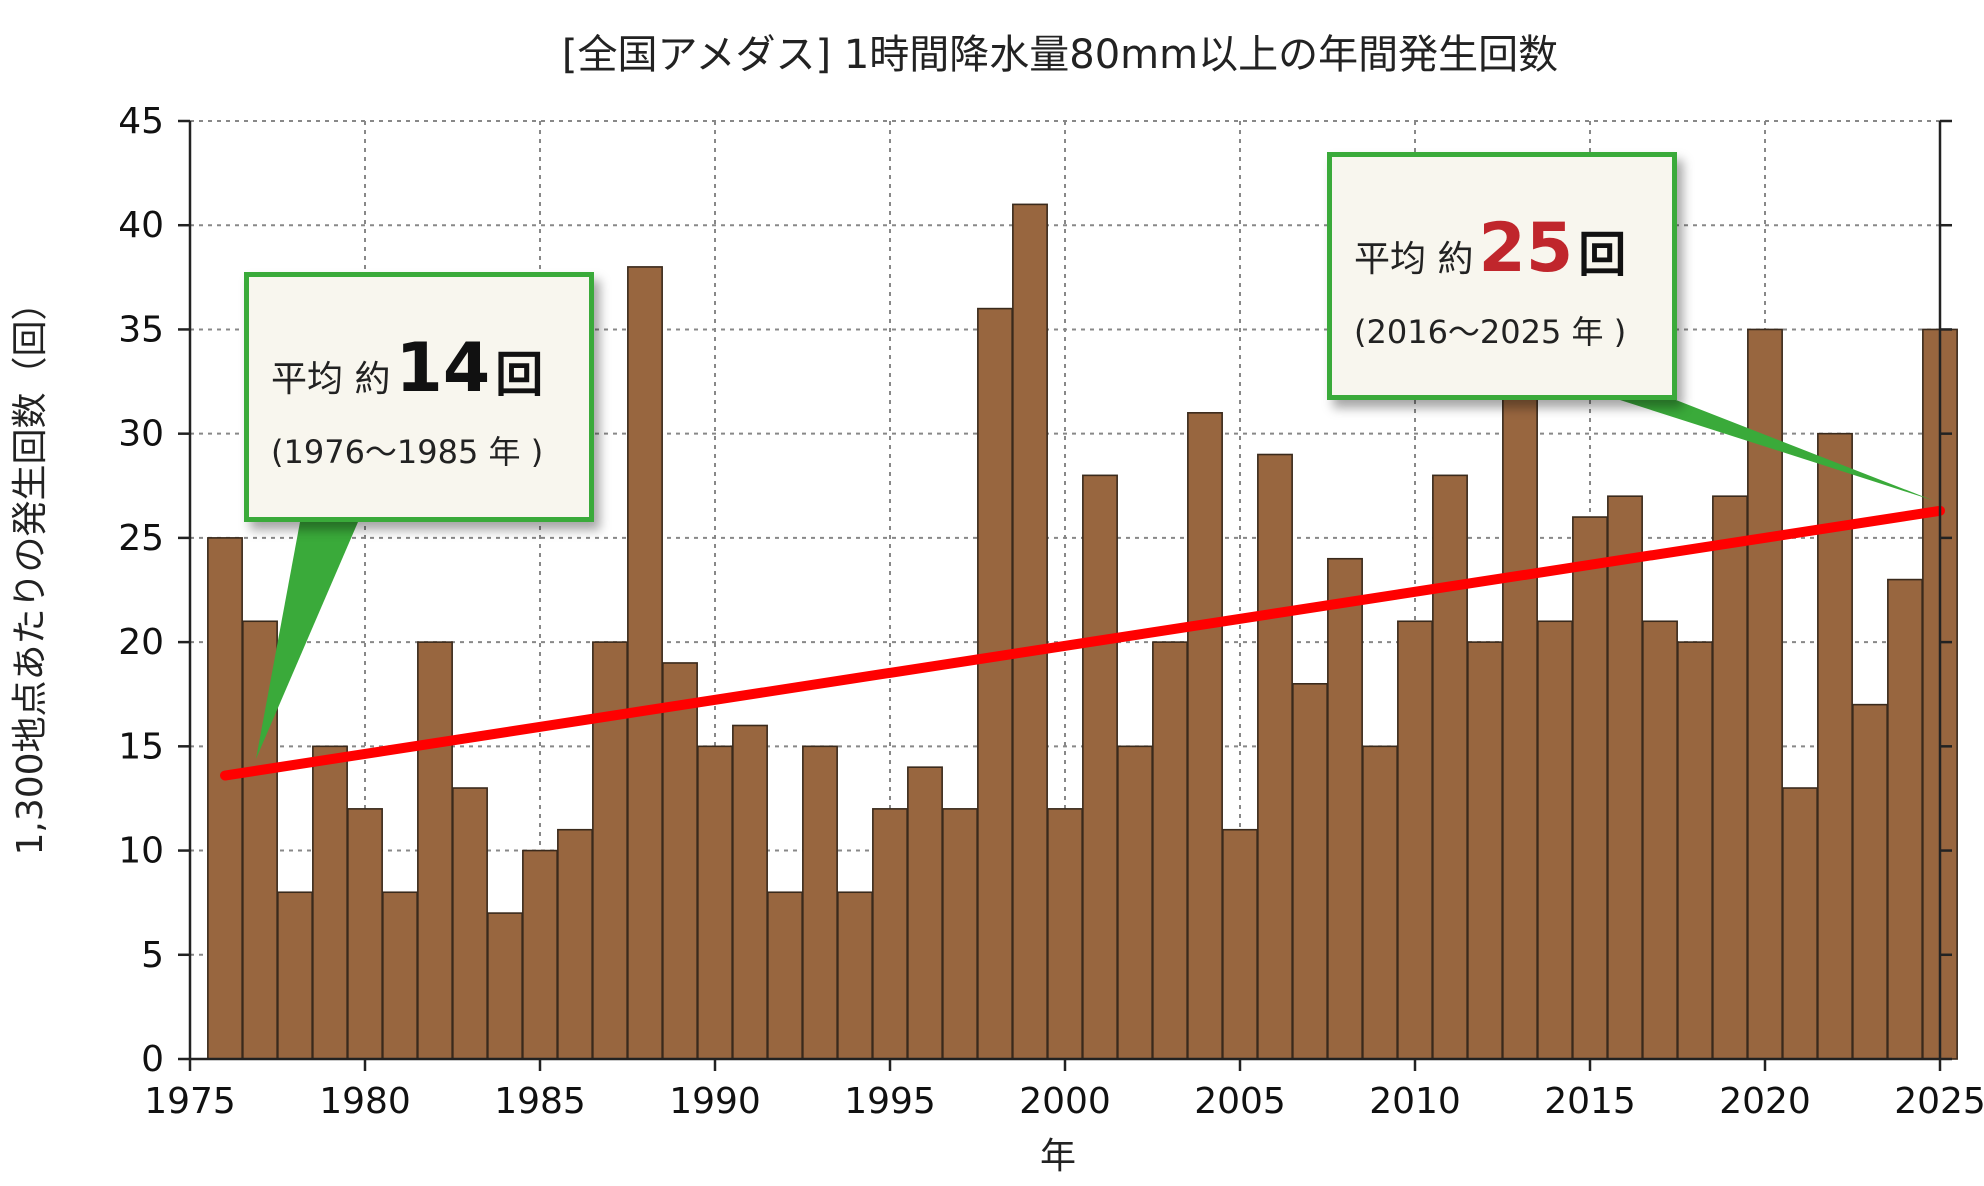 The height and width of the screenshot is (1186, 1984). What do you see at coordinates (1065, 934) in the screenshot?
I see `bar-2000` at bounding box center [1065, 934].